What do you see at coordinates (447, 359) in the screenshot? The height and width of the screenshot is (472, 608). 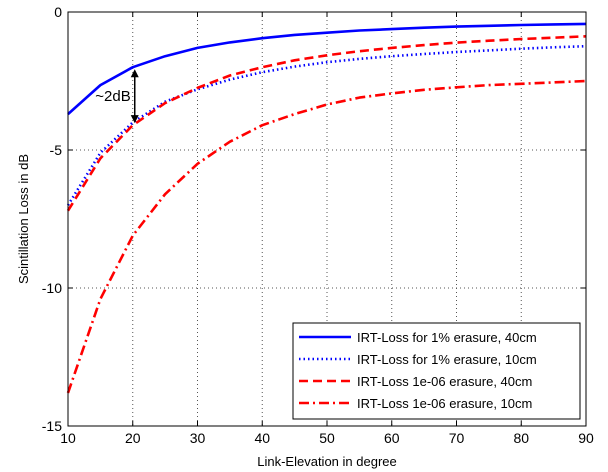 I see `legend-label: IRT-Loss for 1% erasure, 10cm` at bounding box center [447, 359].